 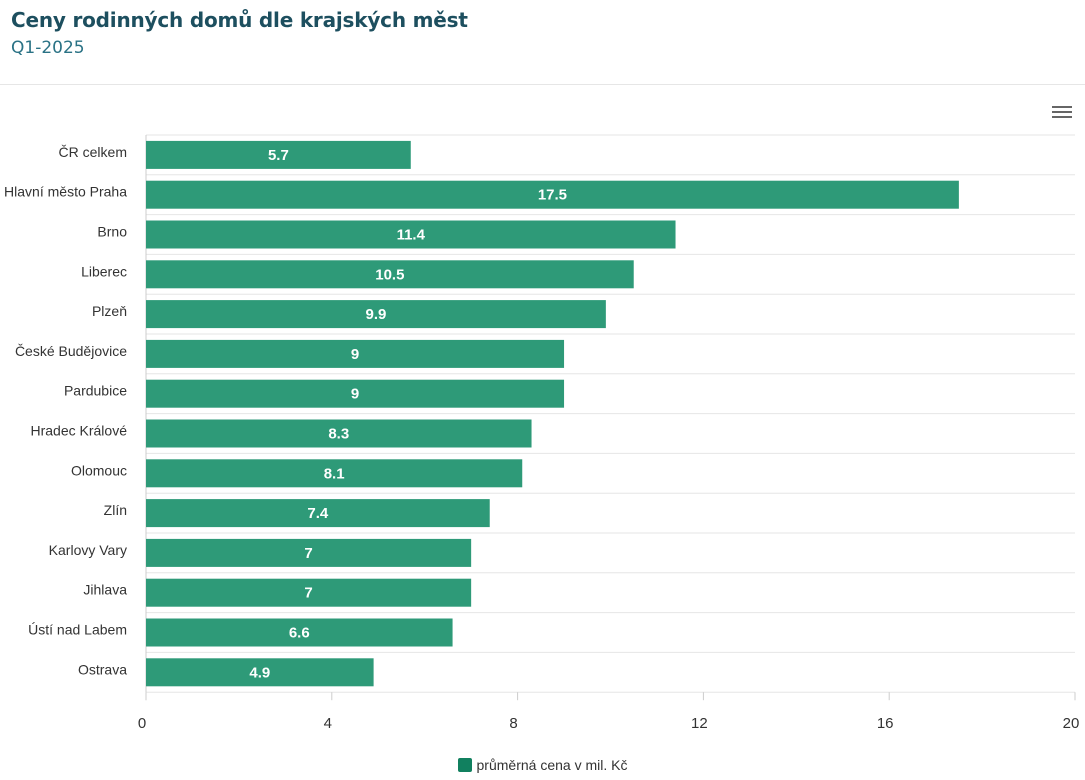 I want to click on data-label: 9.9, so click(x=375, y=314).